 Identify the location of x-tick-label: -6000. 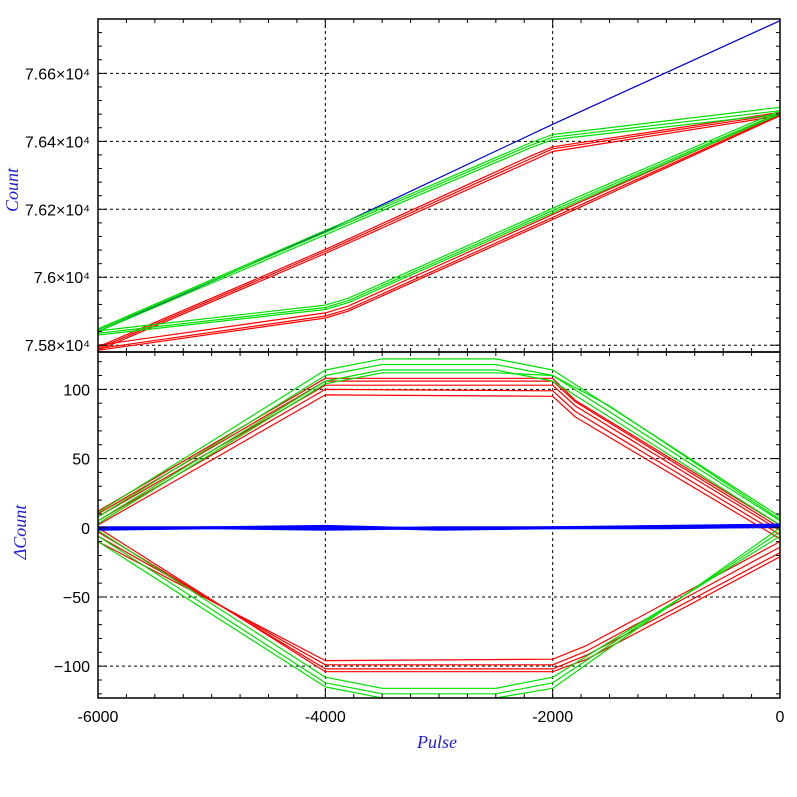
(98, 717).